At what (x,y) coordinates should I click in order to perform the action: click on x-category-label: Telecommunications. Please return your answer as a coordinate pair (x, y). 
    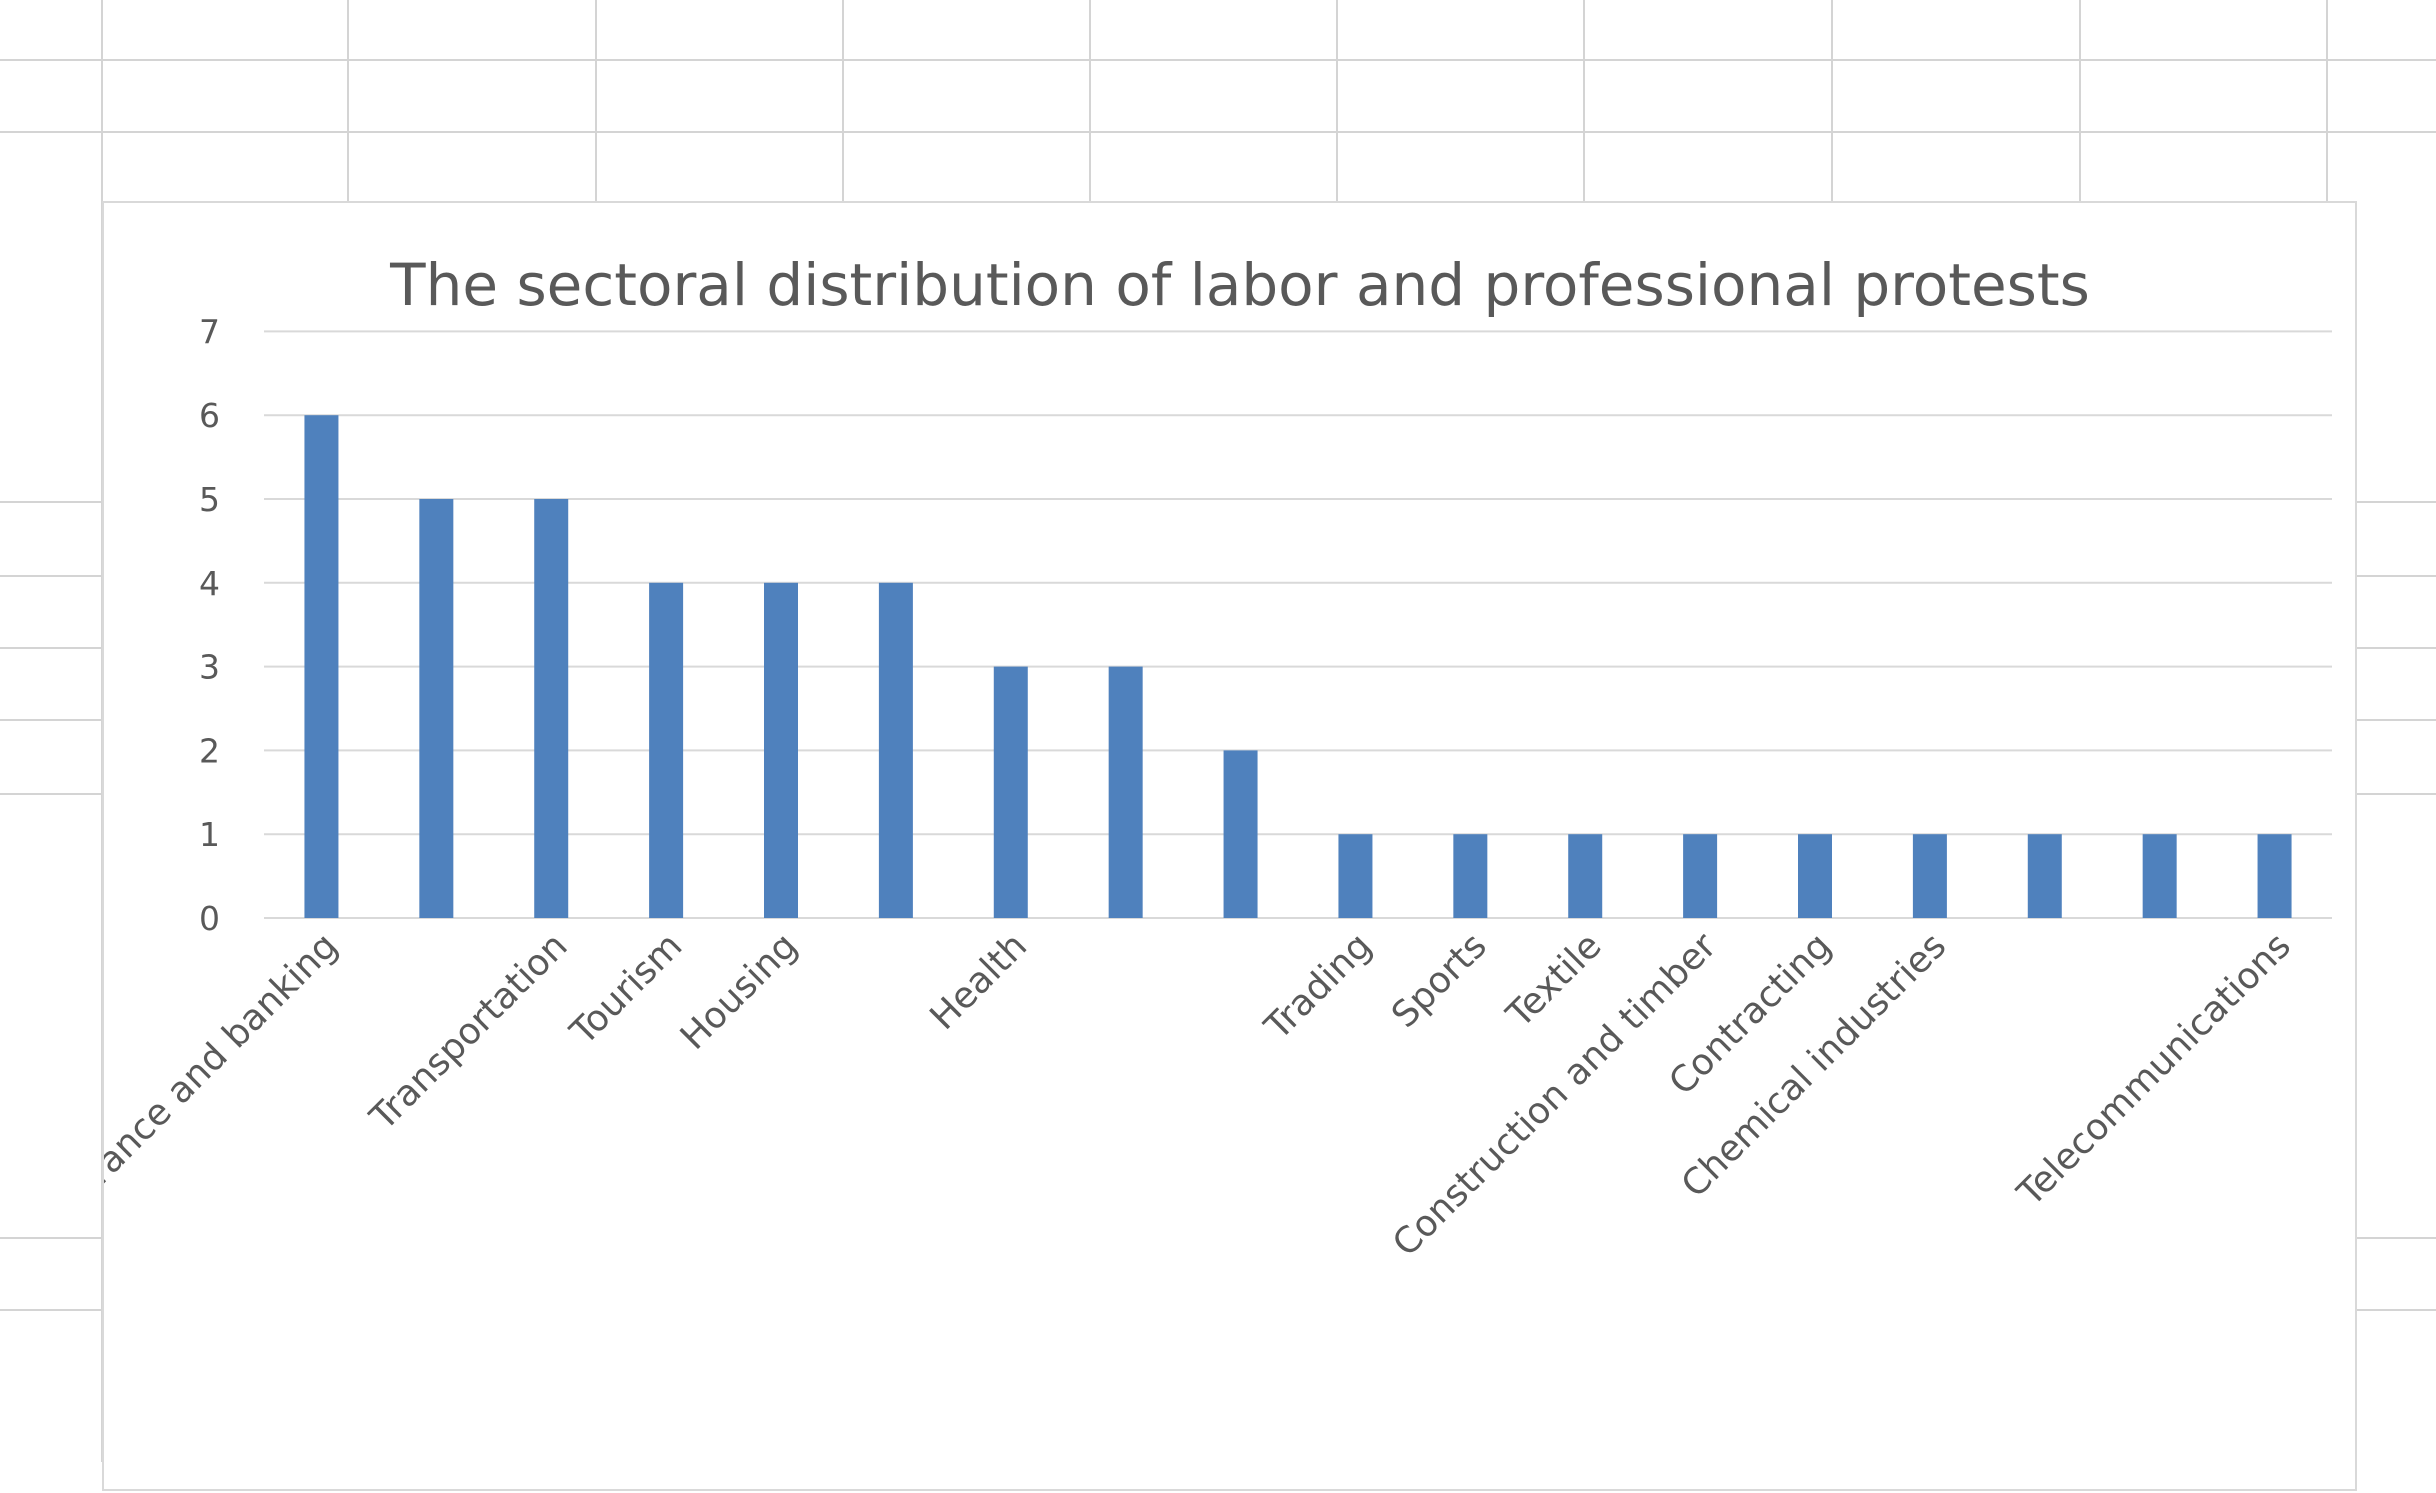
    Looking at the image, I should click on (2153, 1069).